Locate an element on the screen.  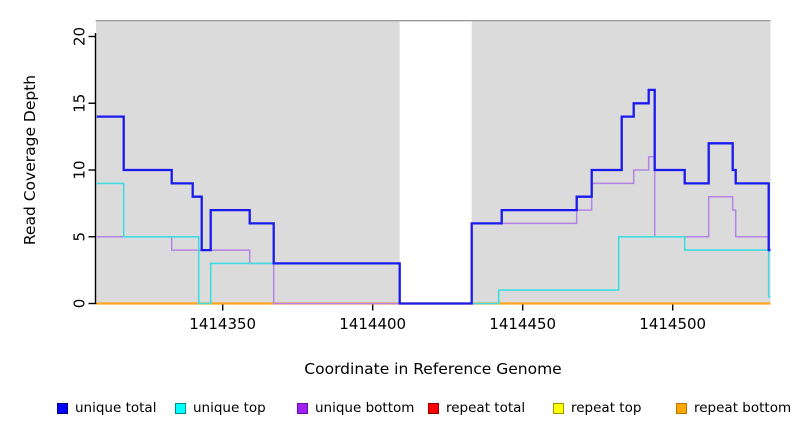
legend-label: repeat total is located at coordinates (486, 408).